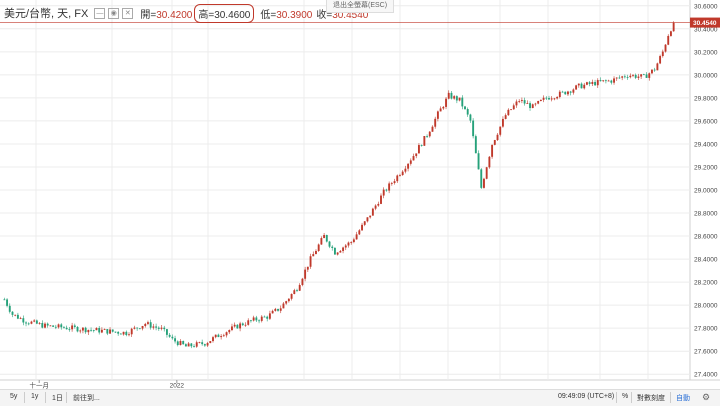 The image size is (720, 406). I want to click on price-tick-label: 29.2000, so click(706, 167).